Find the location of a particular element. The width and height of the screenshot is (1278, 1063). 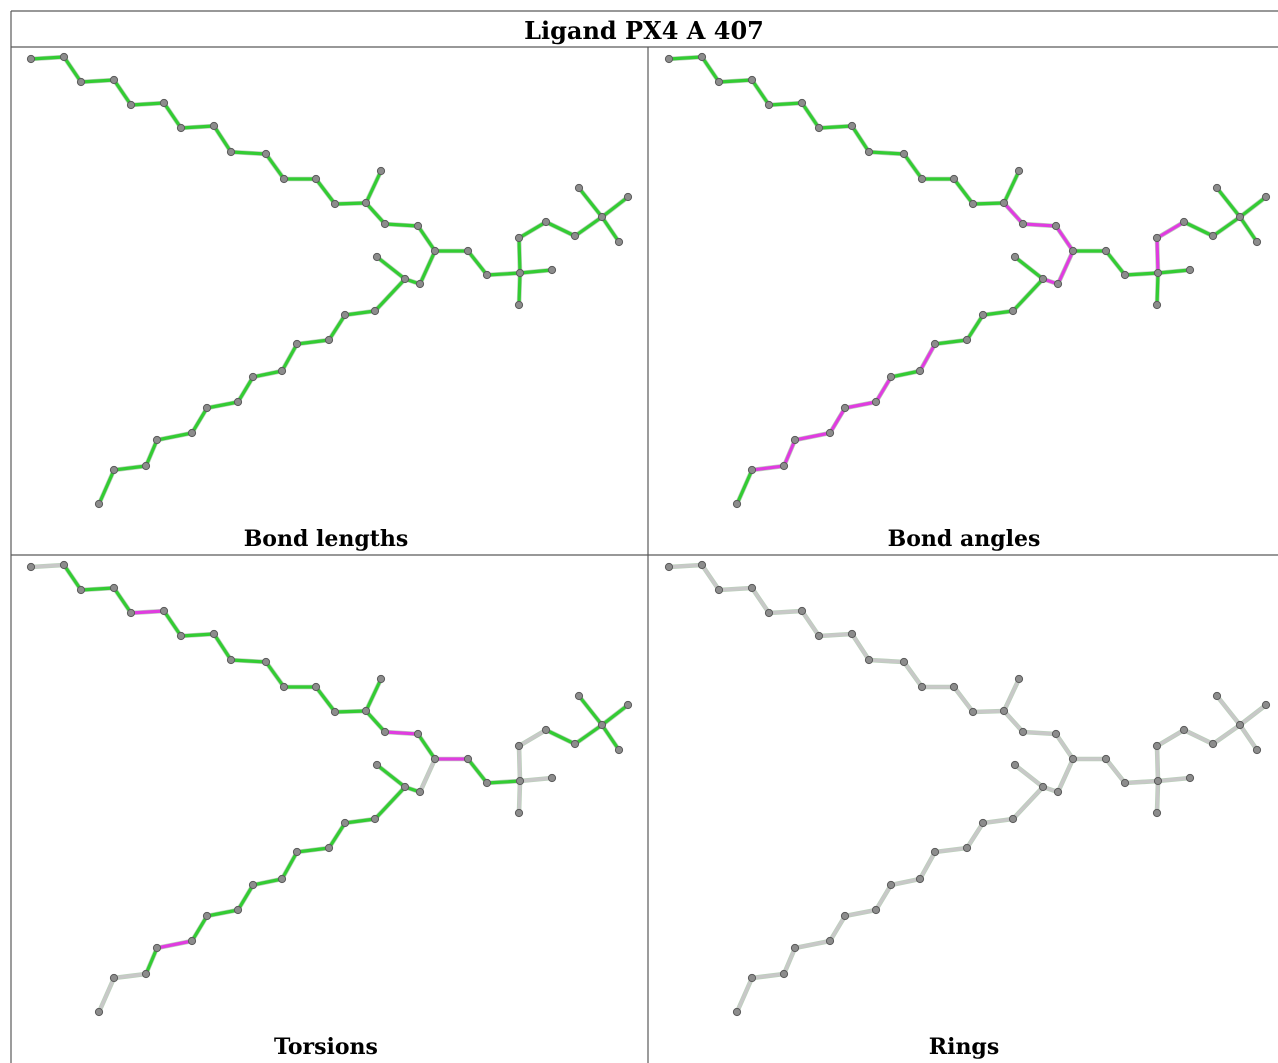

figure-title: Ligand PX4 A 407 is located at coordinates (644, 30).